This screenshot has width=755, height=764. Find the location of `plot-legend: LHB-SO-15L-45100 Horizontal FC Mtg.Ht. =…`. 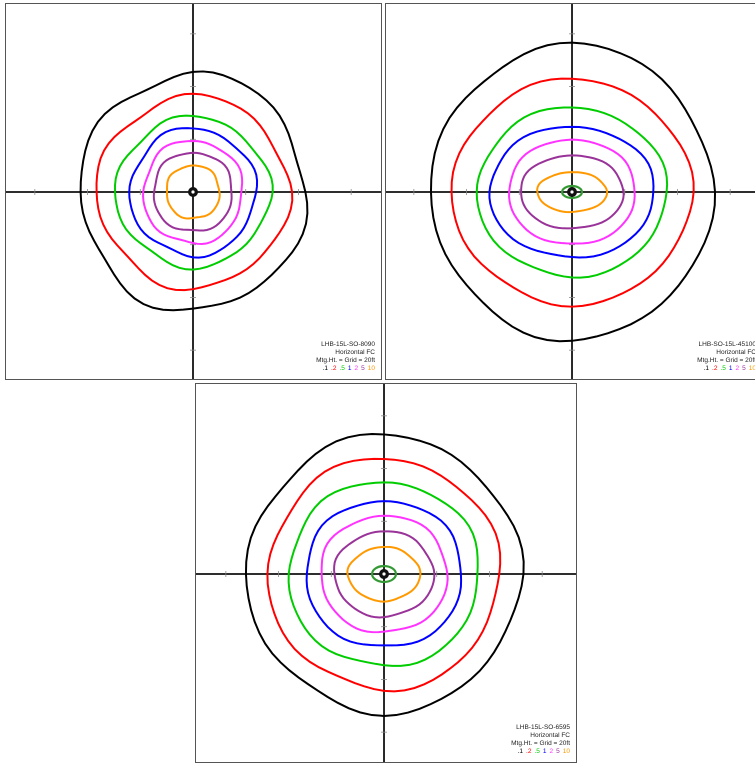

plot-legend: LHB-SO-15L-45100 Horizontal FC Mtg.Ht. =… is located at coordinates (726, 357).